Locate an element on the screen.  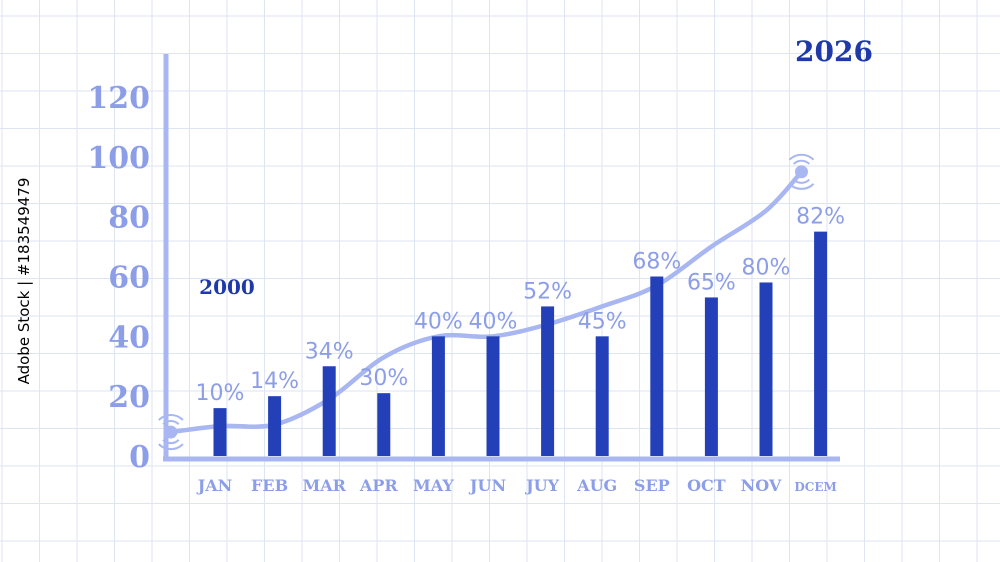
data-label-feb: 14% is located at coordinates (274, 381).